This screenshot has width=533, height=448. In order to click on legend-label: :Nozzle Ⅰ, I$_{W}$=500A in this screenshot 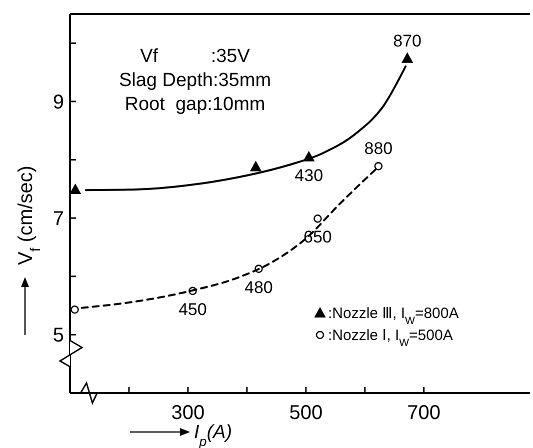, I will do `click(390, 338)`.